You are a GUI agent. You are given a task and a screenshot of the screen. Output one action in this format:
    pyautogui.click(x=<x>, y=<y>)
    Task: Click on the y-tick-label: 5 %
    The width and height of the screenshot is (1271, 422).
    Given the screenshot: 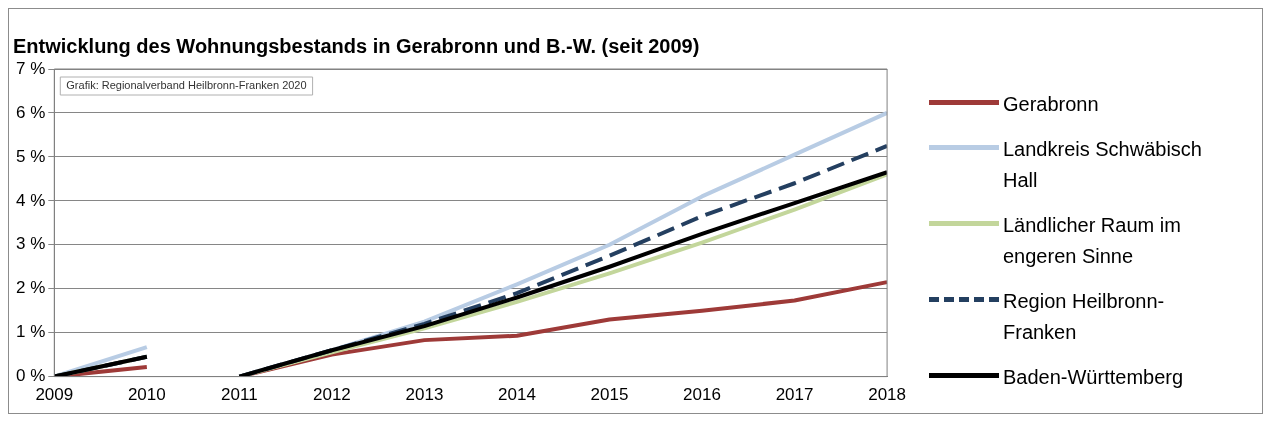 What is the action you would take?
    pyautogui.click(x=31, y=156)
    